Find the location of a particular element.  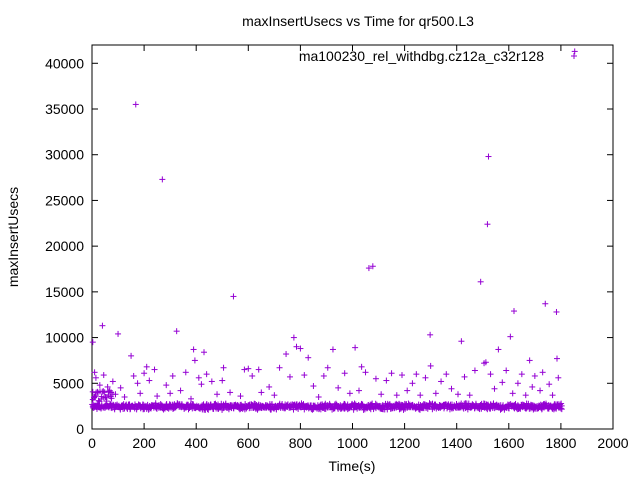

y-tick-label: 30000 is located at coordinates (64, 155).